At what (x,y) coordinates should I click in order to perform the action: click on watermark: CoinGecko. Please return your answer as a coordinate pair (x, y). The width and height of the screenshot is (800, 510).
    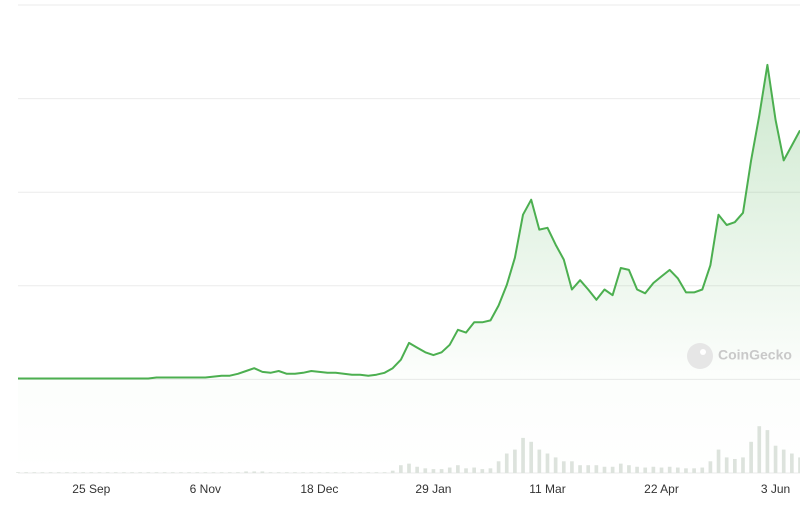
    Looking at the image, I should click on (739, 356).